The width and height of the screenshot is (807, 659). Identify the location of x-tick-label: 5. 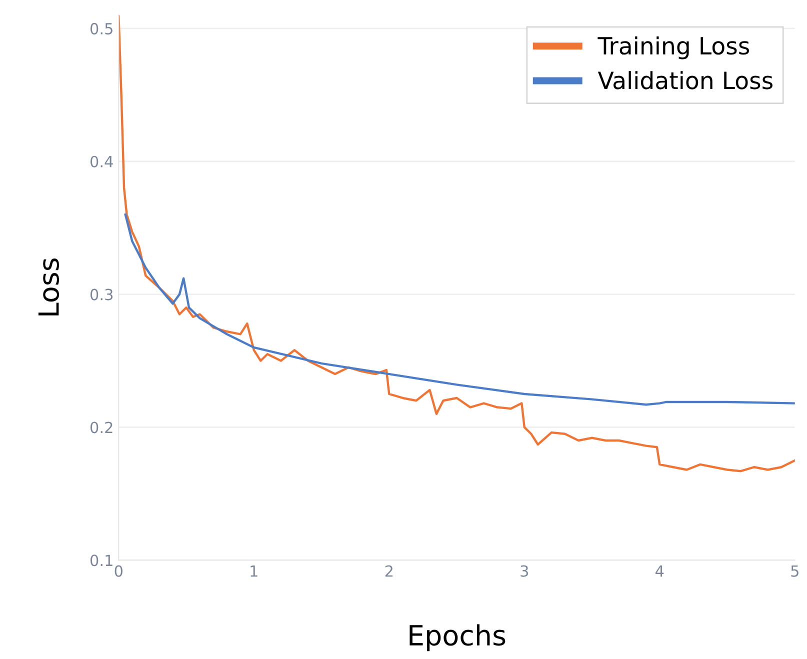
(794, 571).